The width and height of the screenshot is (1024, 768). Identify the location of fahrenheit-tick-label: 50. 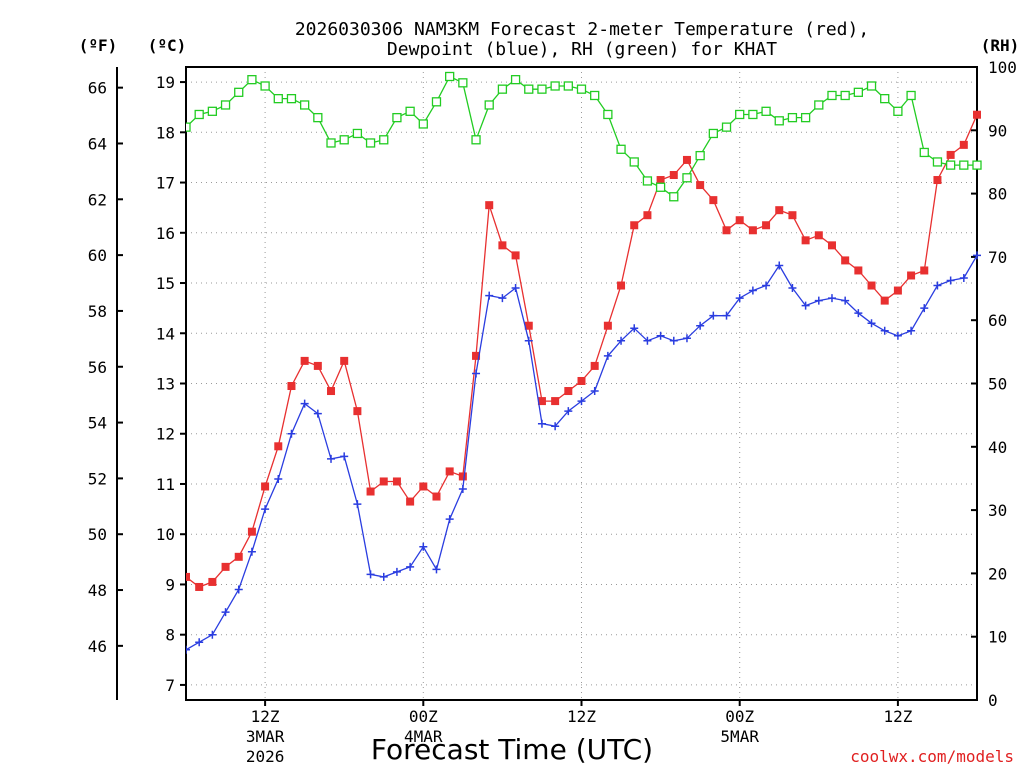
(97, 534).